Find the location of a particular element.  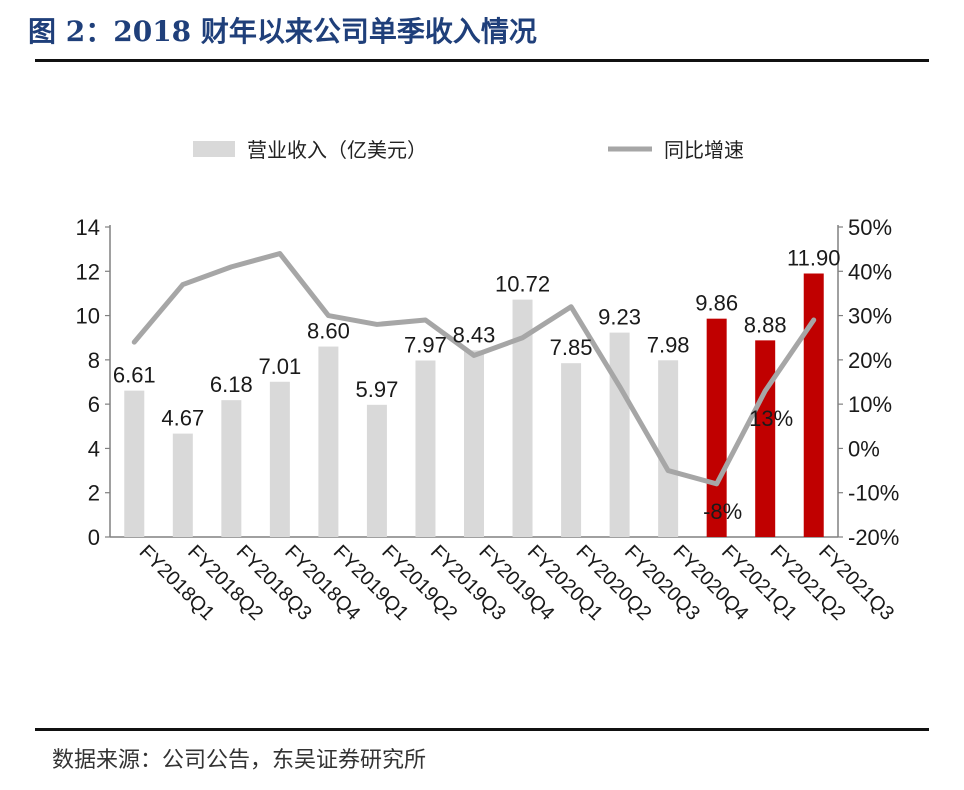

left-tick-label: 4 is located at coordinates (94, 448).